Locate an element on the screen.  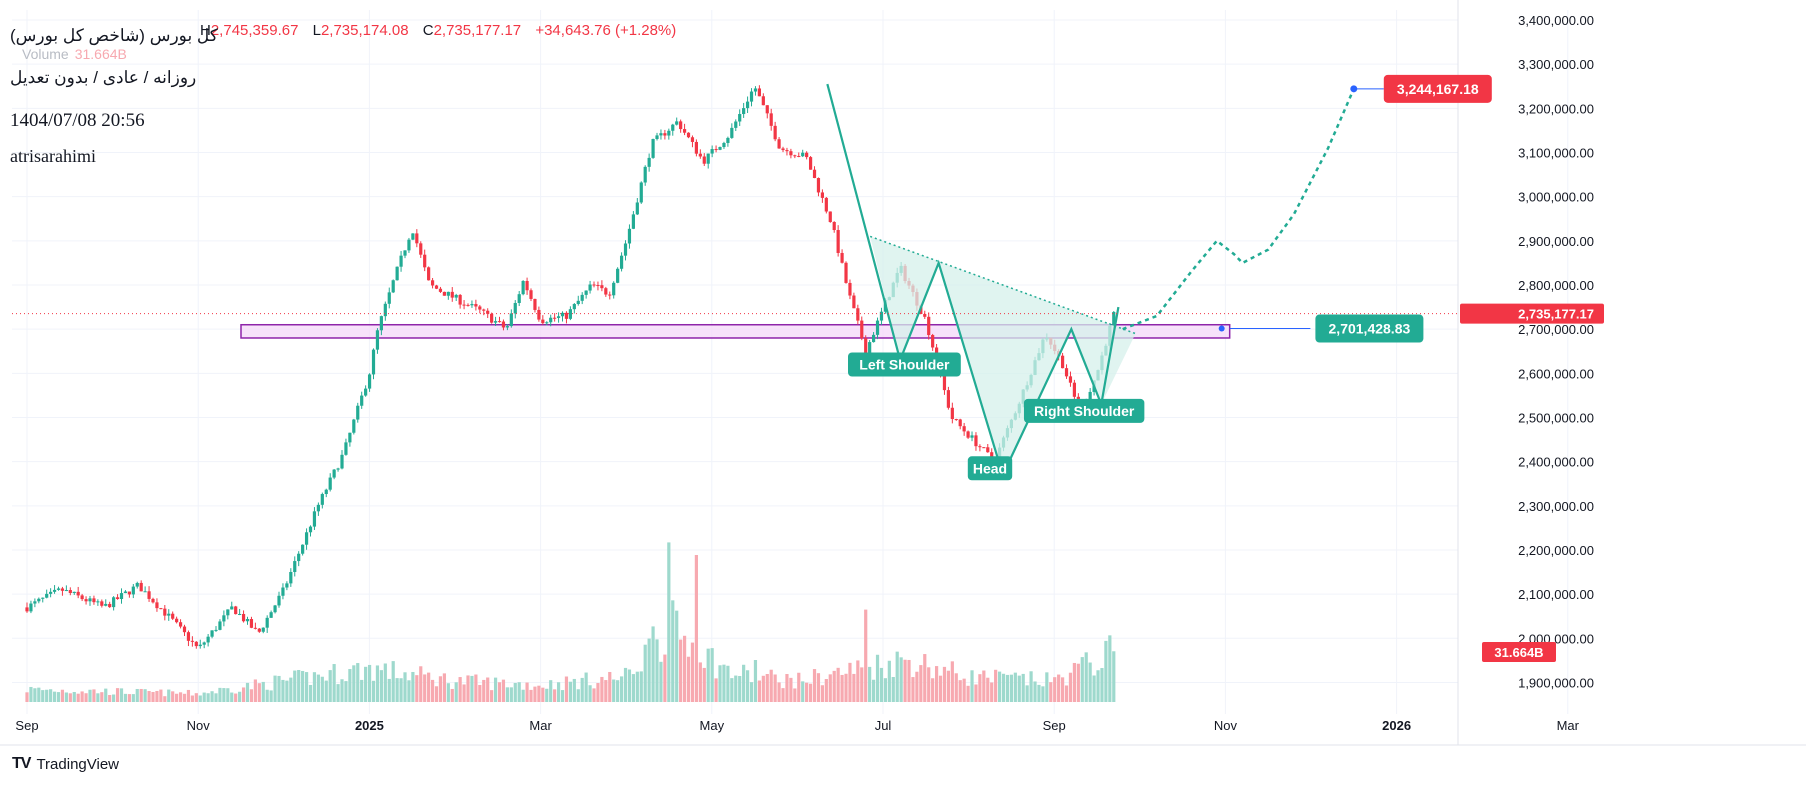
tradingview-logo: TV TradingView is located at coordinates (65, 764).